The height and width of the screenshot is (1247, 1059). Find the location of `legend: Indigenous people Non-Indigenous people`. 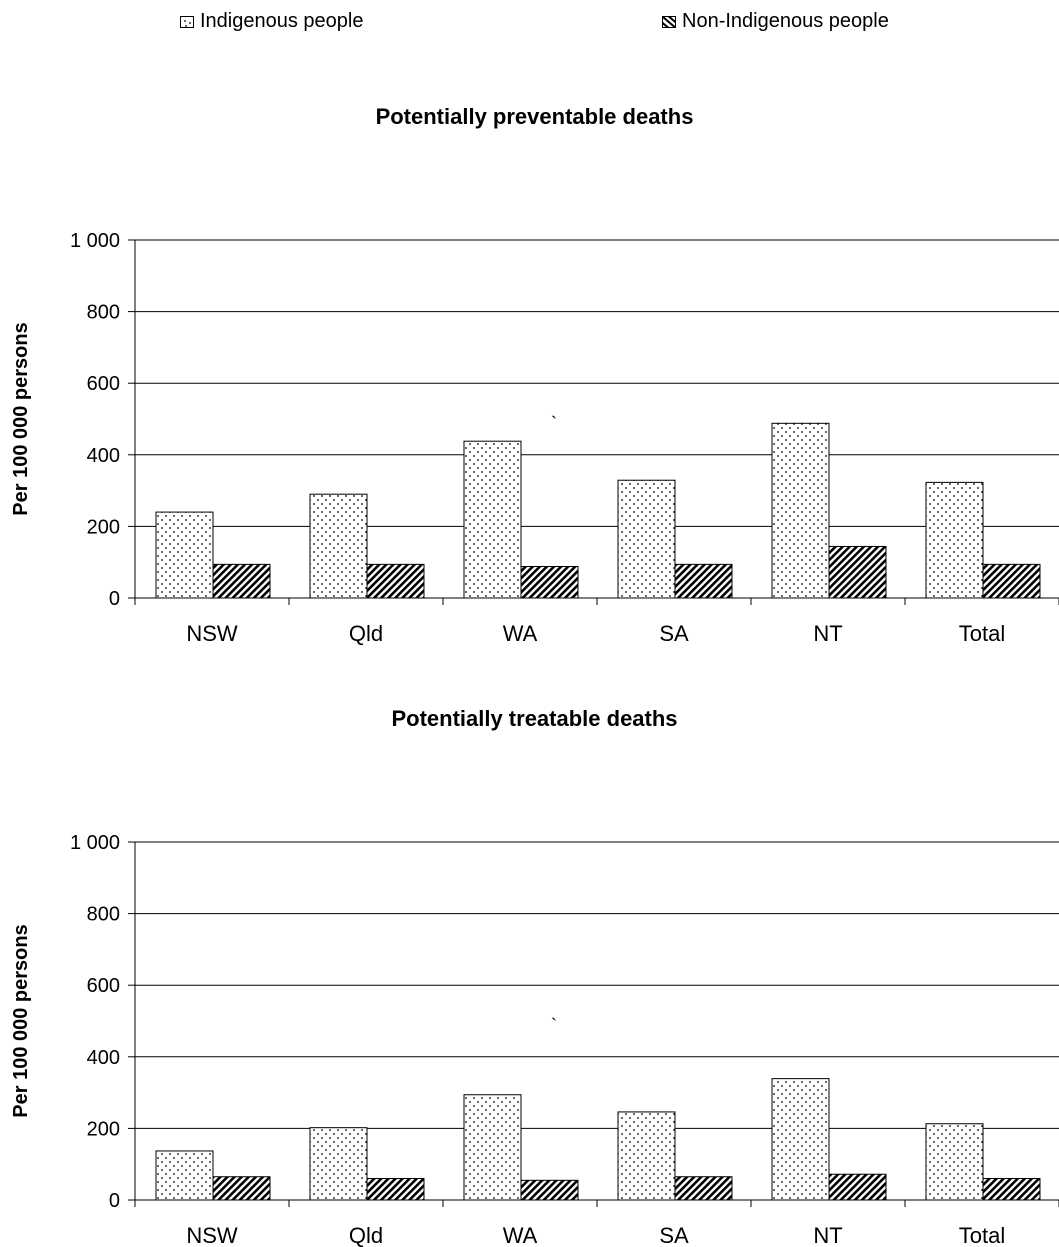

legend: Indigenous people Non-Indigenous people is located at coordinates (529, 24).